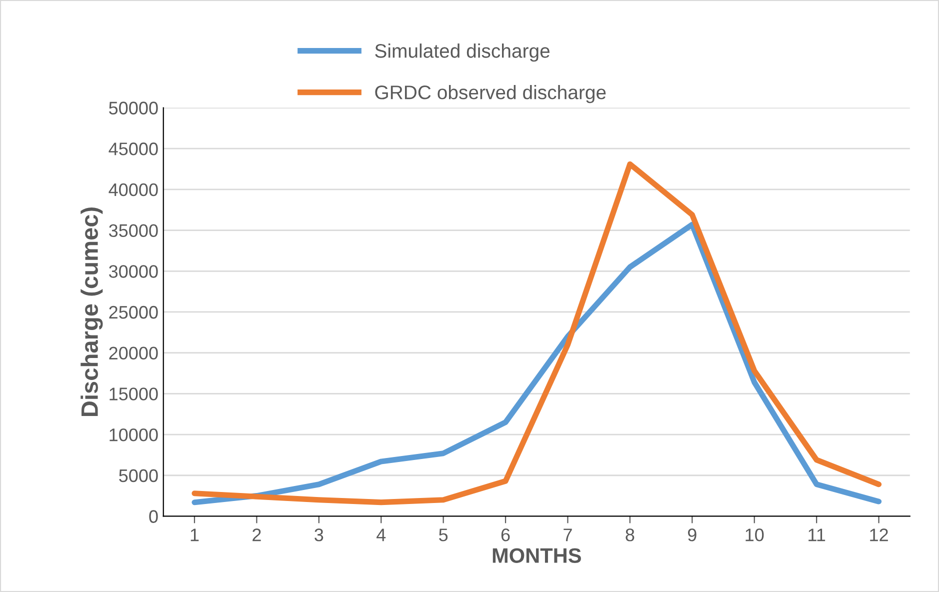  Describe the element at coordinates (256, 535) in the screenshot. I see `x-tick-label: 2` at that location.